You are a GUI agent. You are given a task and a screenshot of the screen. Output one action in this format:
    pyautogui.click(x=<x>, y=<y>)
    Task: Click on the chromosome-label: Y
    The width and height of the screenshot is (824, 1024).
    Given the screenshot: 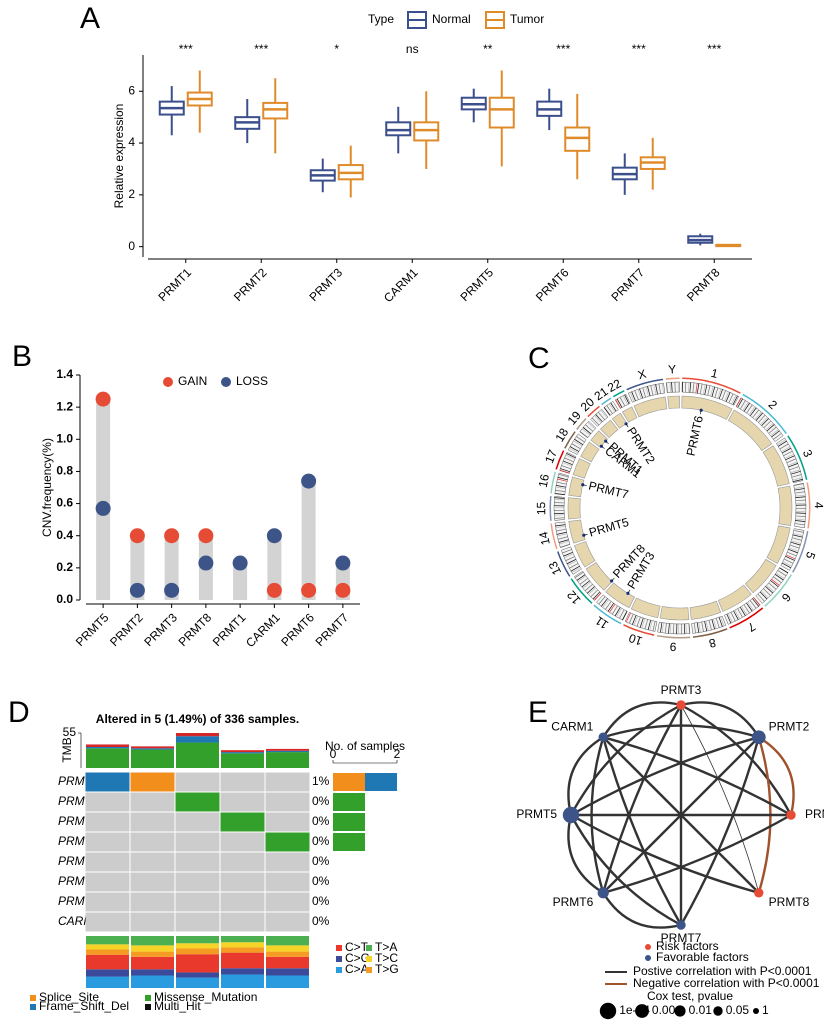 What is the action you would take?
    pyautogui.click(x=672, y=369)
    